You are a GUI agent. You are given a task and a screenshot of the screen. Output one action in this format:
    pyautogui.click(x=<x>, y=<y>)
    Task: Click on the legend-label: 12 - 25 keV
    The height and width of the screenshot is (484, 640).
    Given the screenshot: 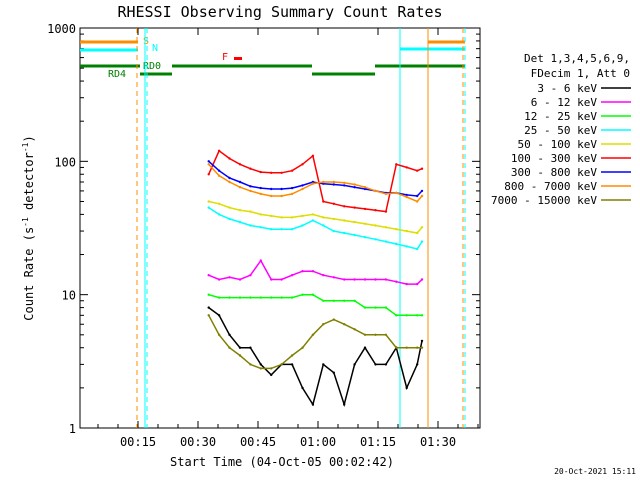 What is the action you would take?
    pyautogui.click(x=560, y=116)
    